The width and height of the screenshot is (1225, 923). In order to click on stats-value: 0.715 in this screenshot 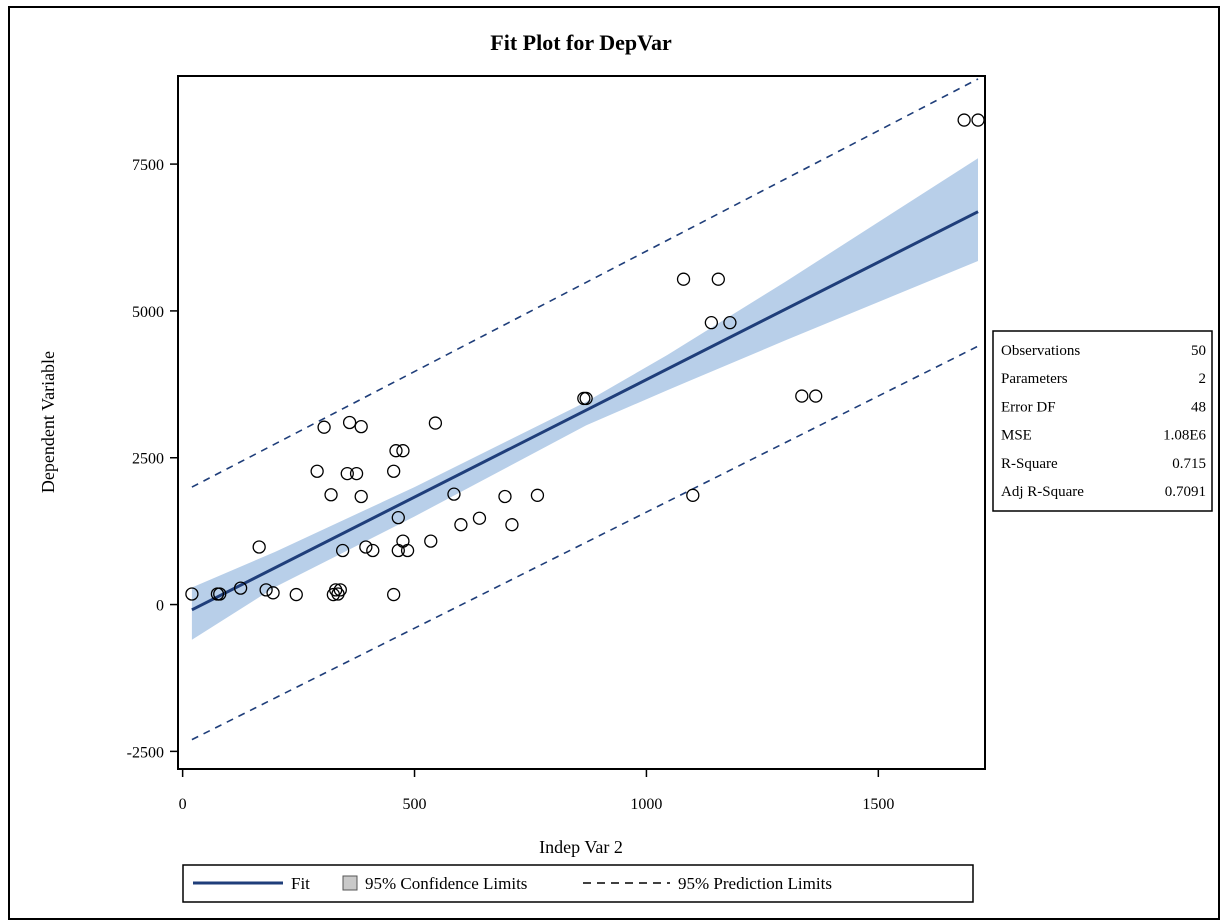, I will do `click(1189, 464)`.